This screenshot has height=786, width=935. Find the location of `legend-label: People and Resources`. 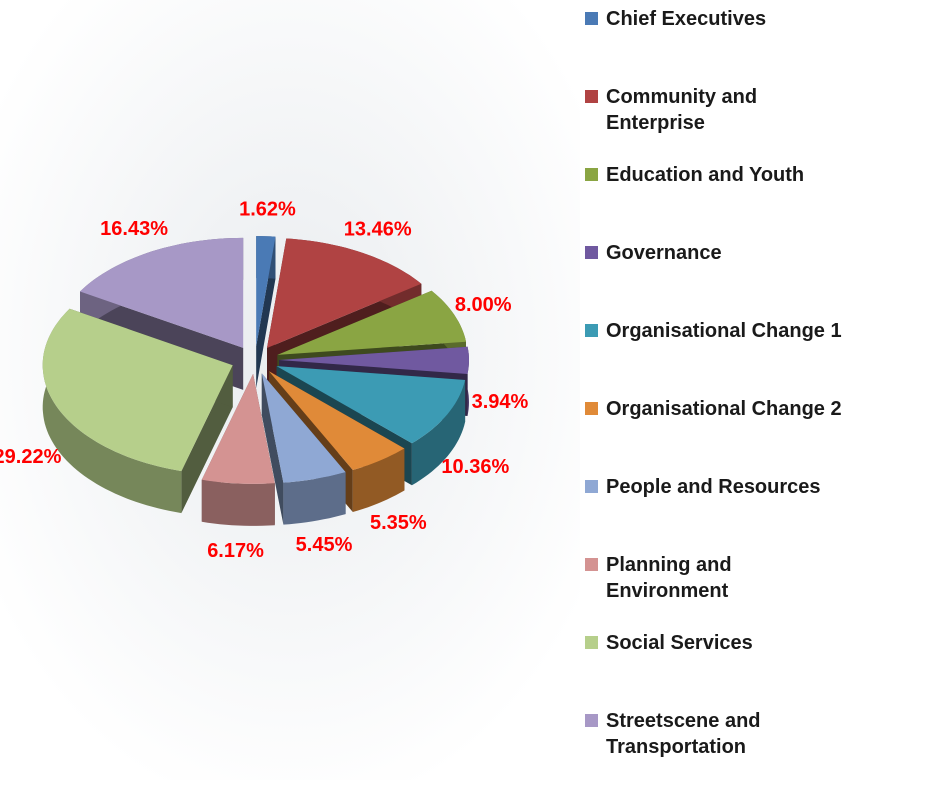

legend-label: People and Resources is located at coordinates (713, 487).